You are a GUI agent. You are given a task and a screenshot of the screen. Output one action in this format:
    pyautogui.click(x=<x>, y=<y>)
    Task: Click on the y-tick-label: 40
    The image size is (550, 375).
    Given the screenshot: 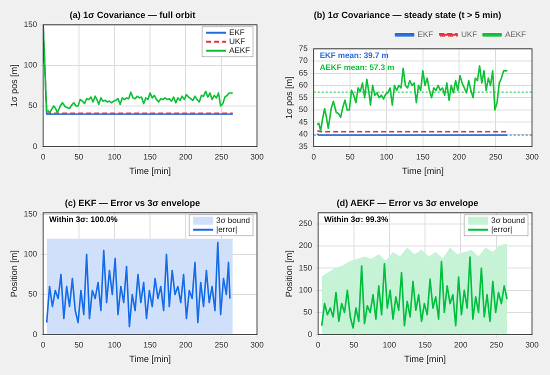 What is the action you would take?
    pyautogui.click(x=303, y=134)
    